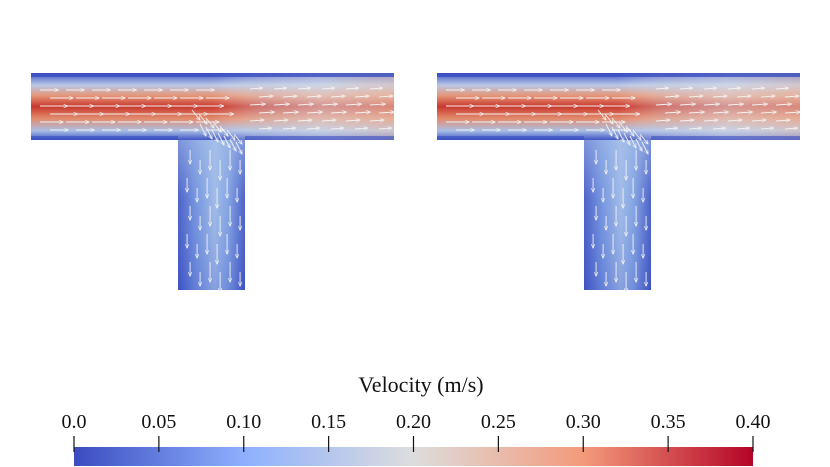 This screenshot has height=467, width=830. What do you see at coordinates (668, 422) in the screenshot?
I see `colorbar-tick-label: 0.35` at bounding box center [668, 422].